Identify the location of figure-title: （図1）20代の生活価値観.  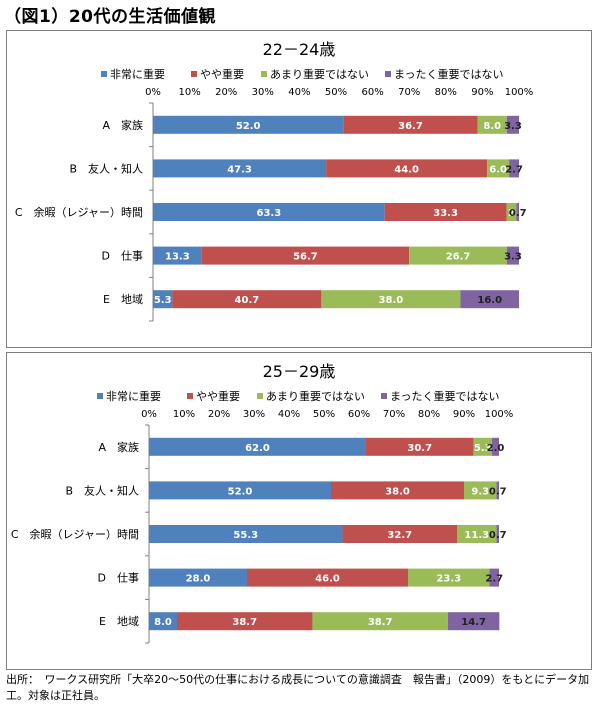
(110, 17).